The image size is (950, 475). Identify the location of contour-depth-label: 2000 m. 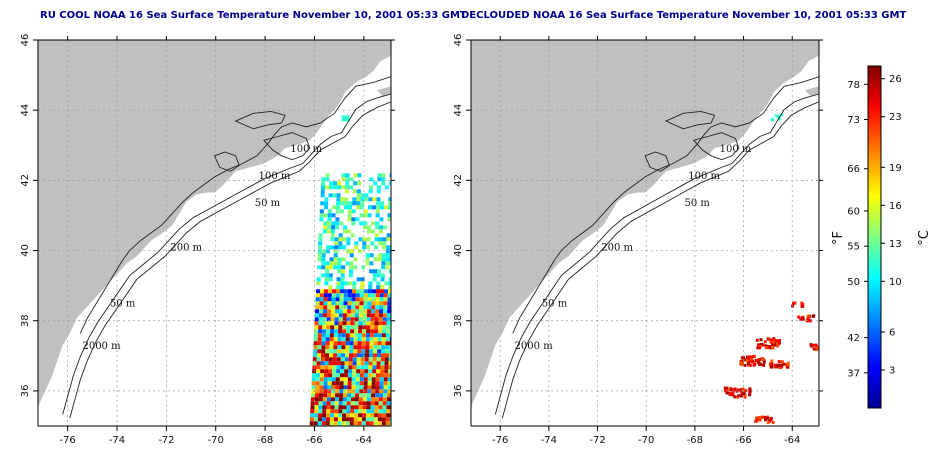
(101, 346).